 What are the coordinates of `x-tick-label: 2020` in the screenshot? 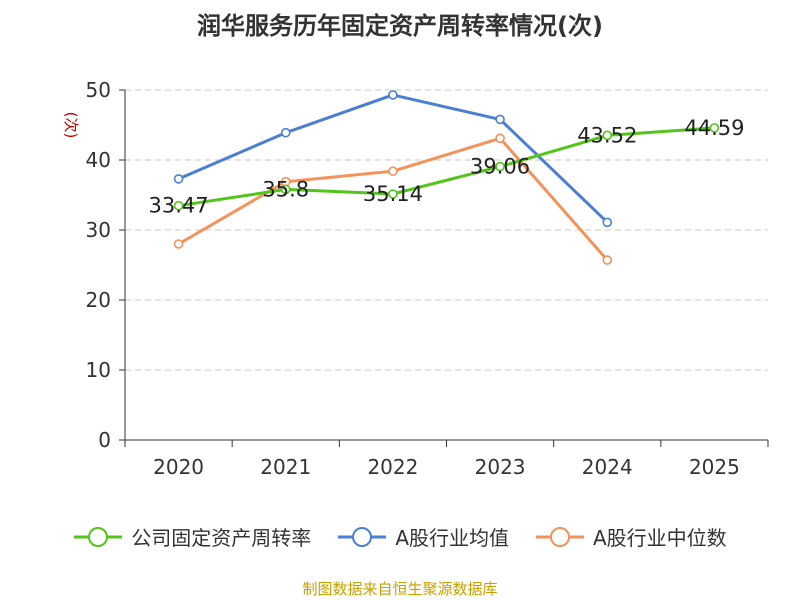 It's located at (178, 467).